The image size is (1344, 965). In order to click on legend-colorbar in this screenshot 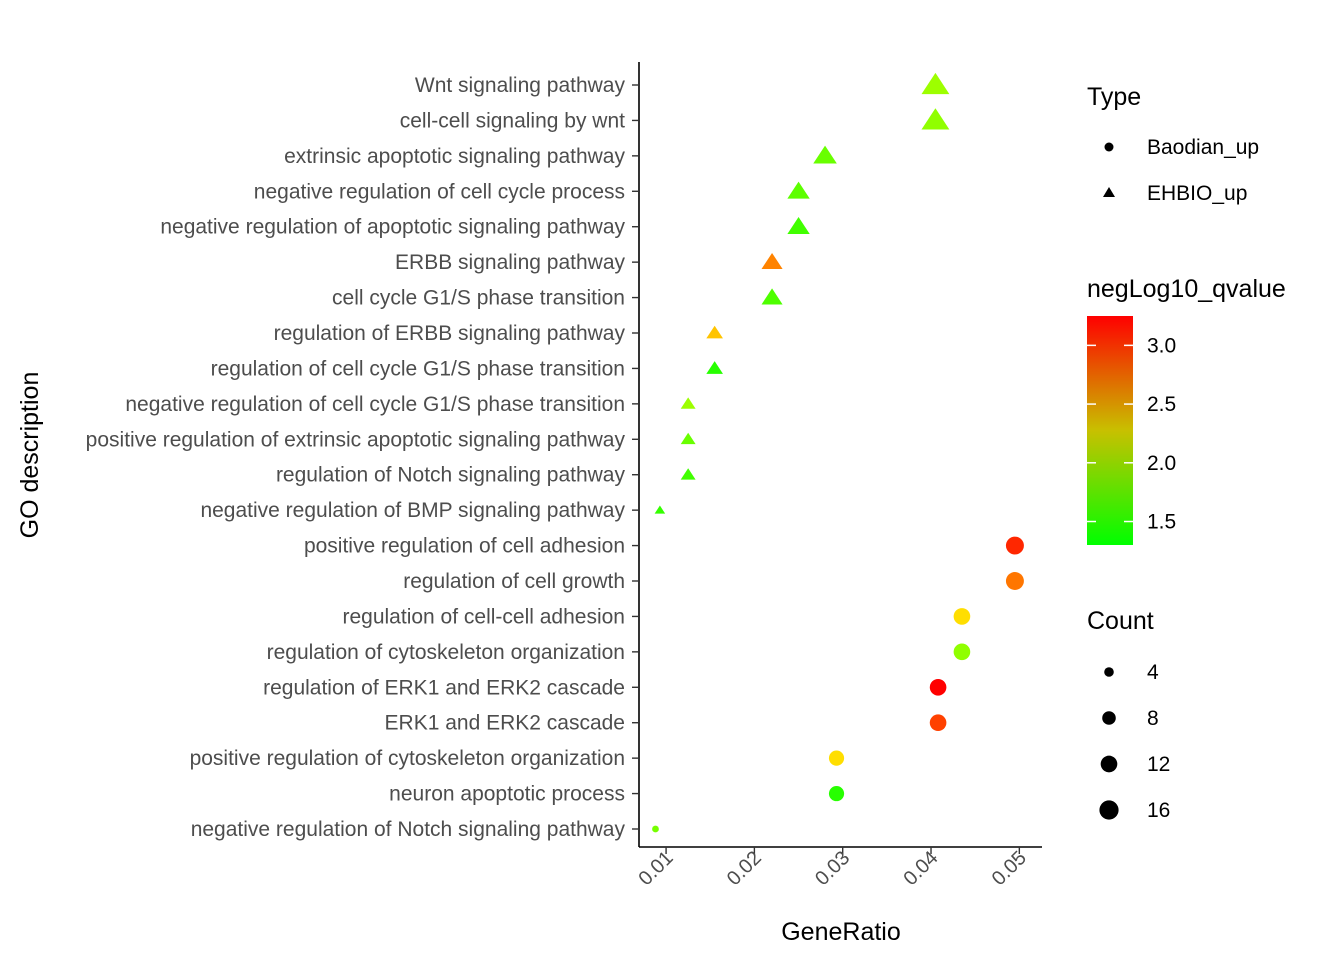, I will do `click(1110, 430)`.